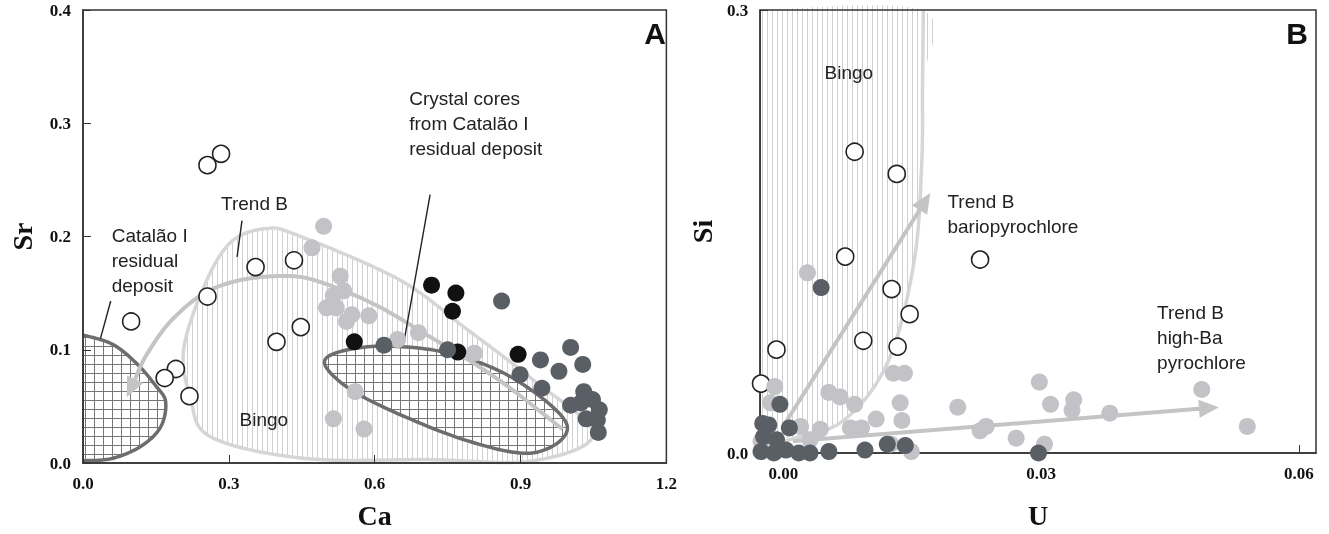 Image resolution: width=1329 pixels, height=534 pixels. What do you see at coordinates (1038, 515) in the screenshot?
I see `x-axis-title: U` at bounding box center [1038, 515].